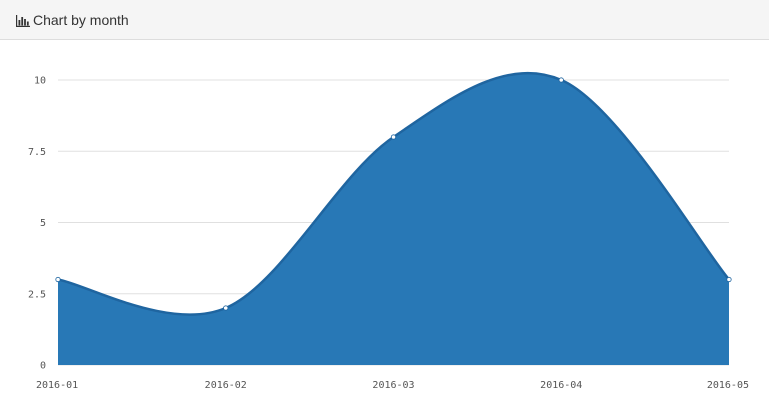  What do you see at coordinates (37, 294) in the screenshot?
I see `y-tick-label: 2.5` at bounding box center [37, 294].